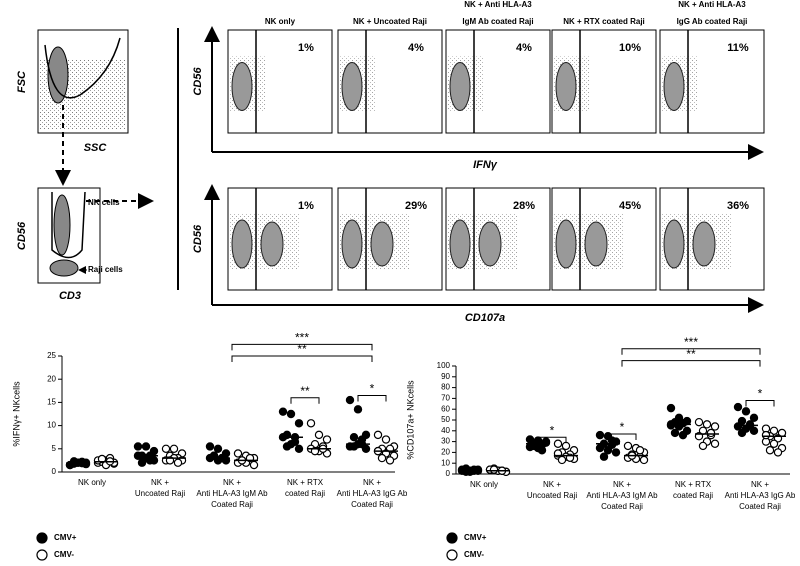 This screenshot has height=566, width=800. What do you see at coordinates (390, 21) in the screenshot?
I see `panel-title: NK + Uncoated Raji` at bounding box center [390, 21].